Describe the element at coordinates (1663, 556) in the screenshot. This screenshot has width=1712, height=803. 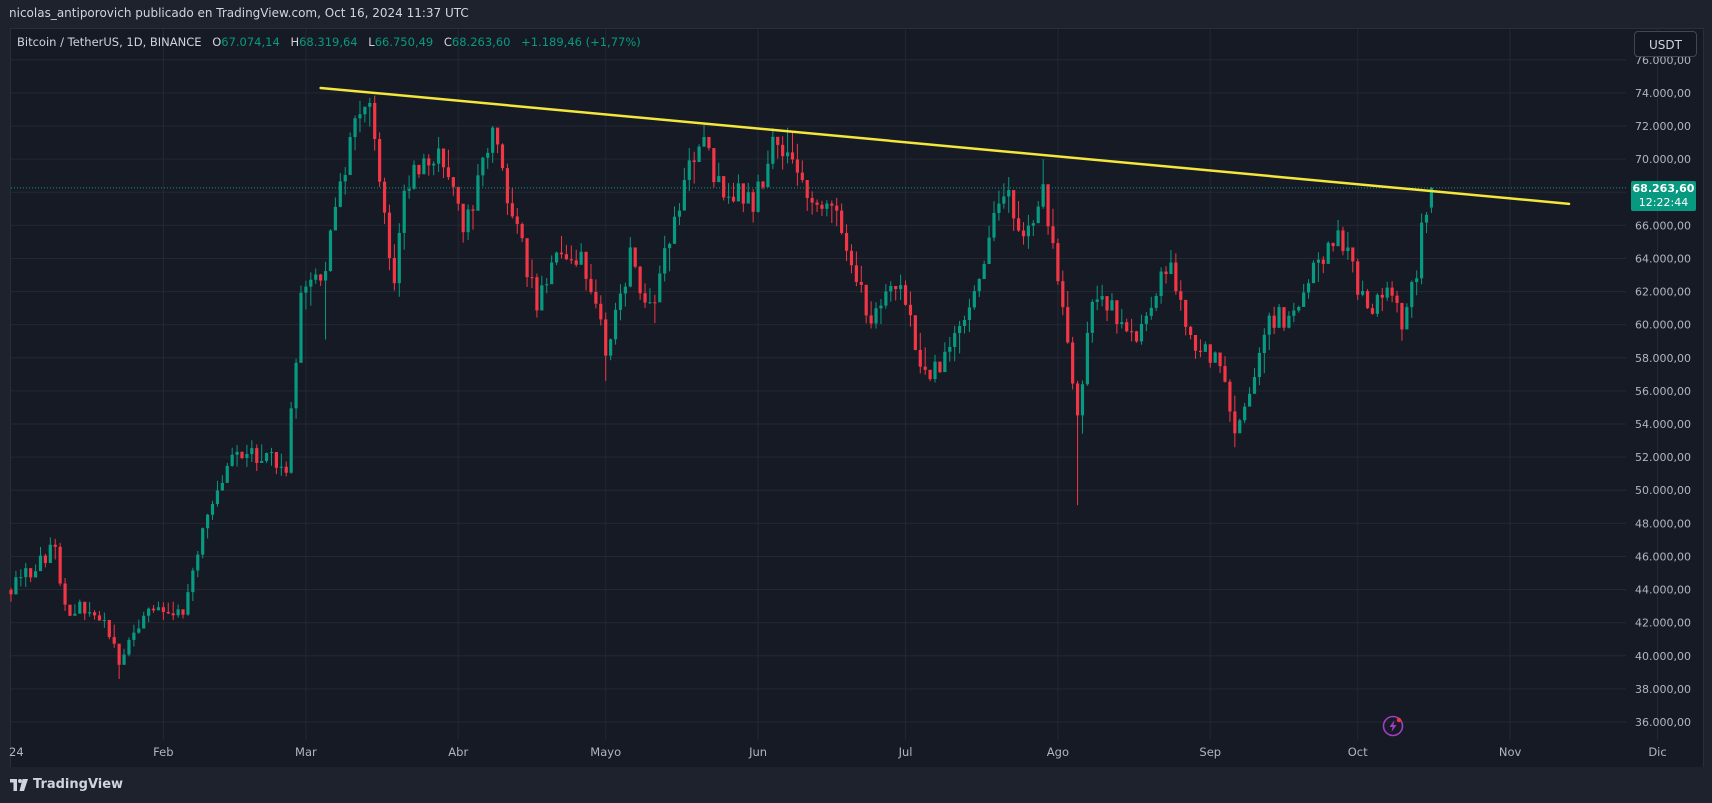
I see `price-tick-label: 46.000,00` at that location.